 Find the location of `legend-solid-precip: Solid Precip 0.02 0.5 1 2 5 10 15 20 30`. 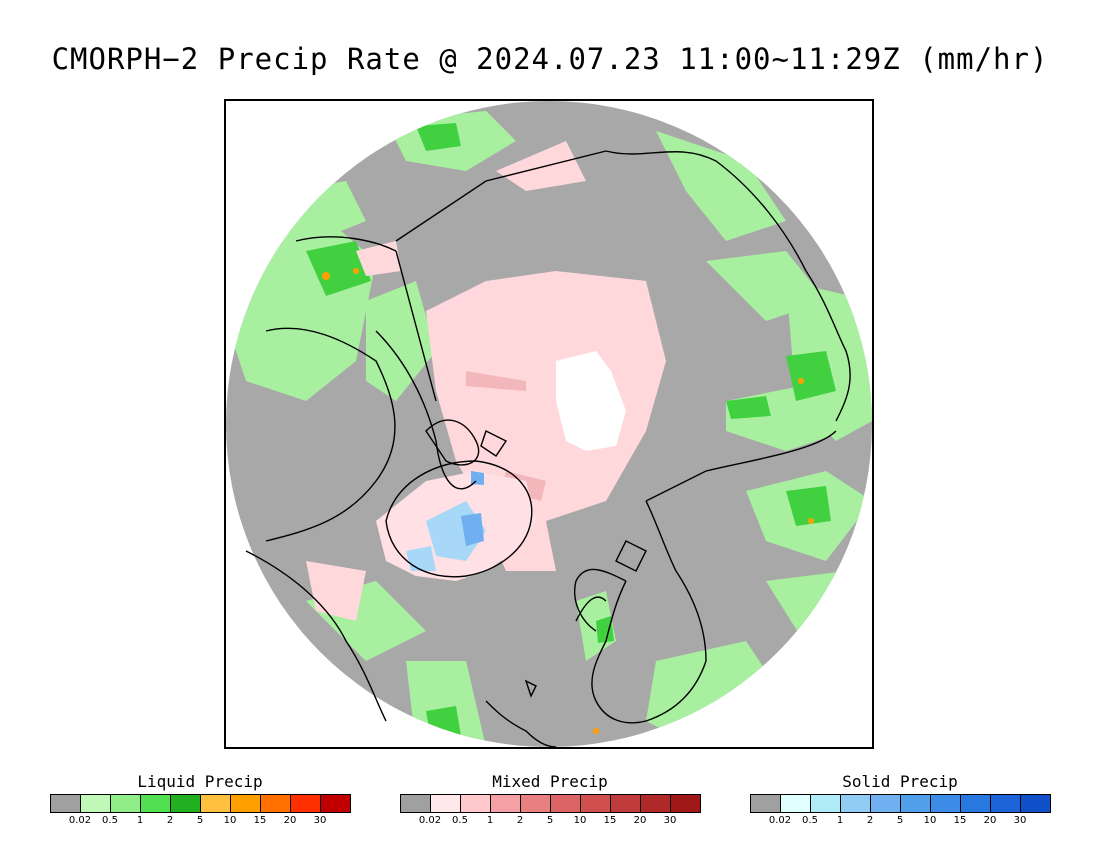

legend-solid-precip: Solid Precip 0.02 0.5 1 2 5 10 15 20 30 is located at coordinates (900, 799).